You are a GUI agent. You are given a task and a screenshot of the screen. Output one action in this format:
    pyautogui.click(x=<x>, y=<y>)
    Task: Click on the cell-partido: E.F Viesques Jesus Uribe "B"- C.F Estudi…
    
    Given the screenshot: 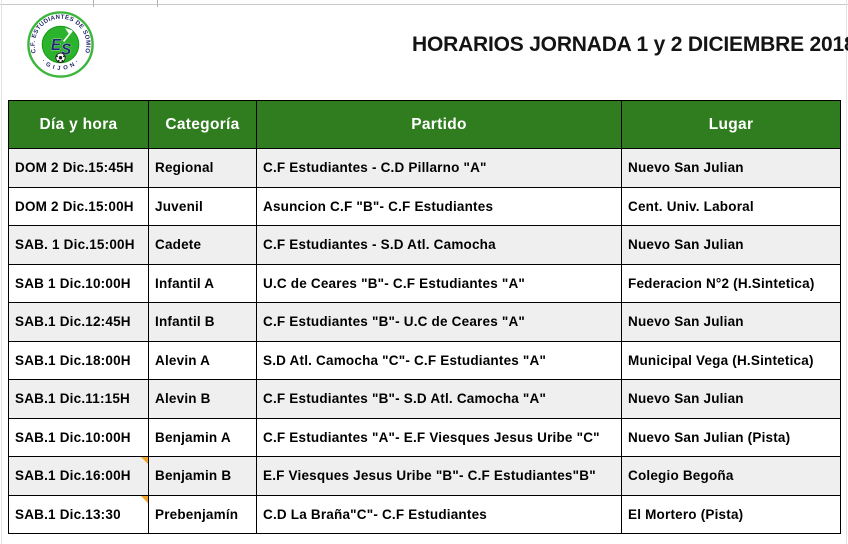 What is the action you would take?
    pyautogui.click(x=439, y=476)
    